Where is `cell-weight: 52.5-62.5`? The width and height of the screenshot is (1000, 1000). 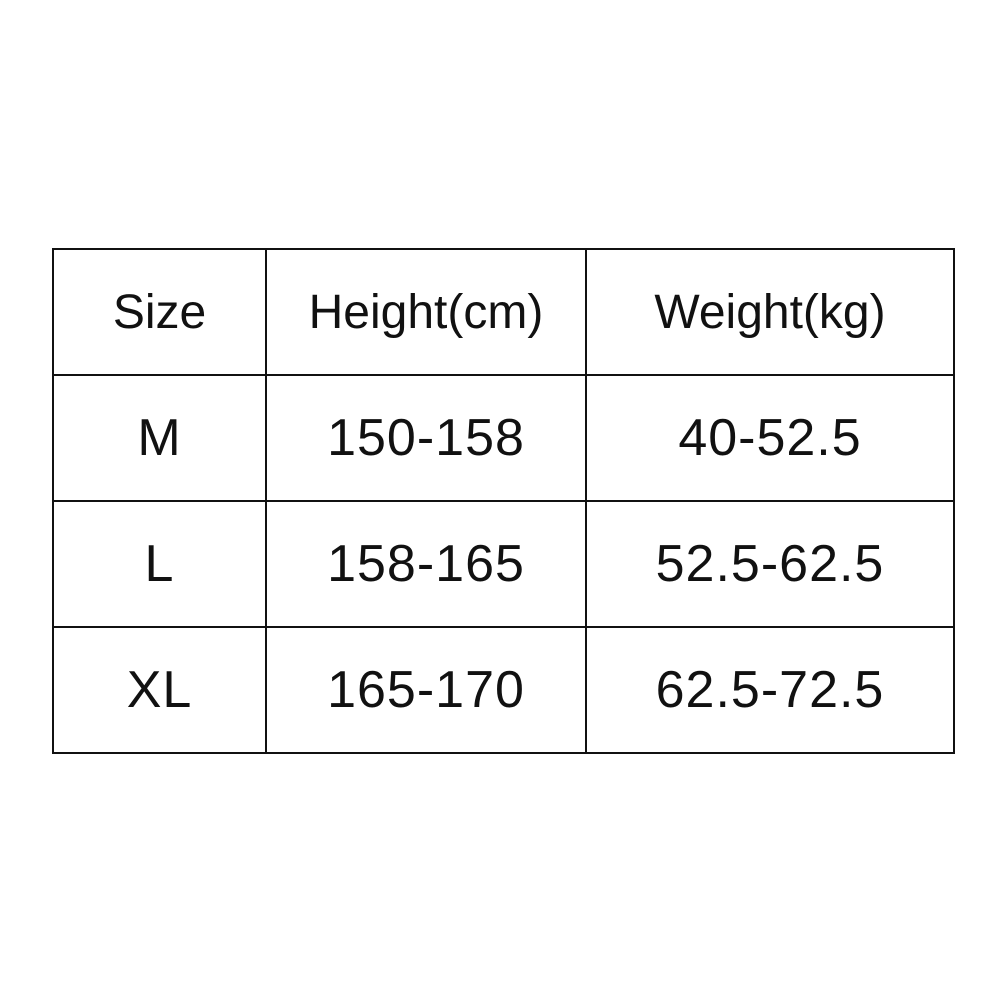
cell-weight: 52.5-62.5 is located at coordinates (770, 564).